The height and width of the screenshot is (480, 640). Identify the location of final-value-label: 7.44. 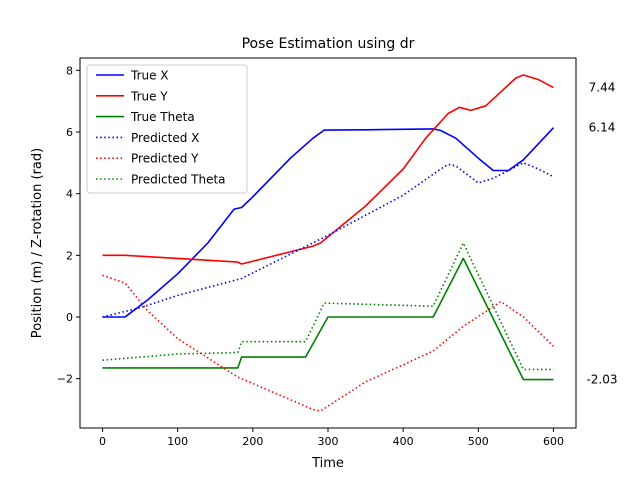
(602, 88).